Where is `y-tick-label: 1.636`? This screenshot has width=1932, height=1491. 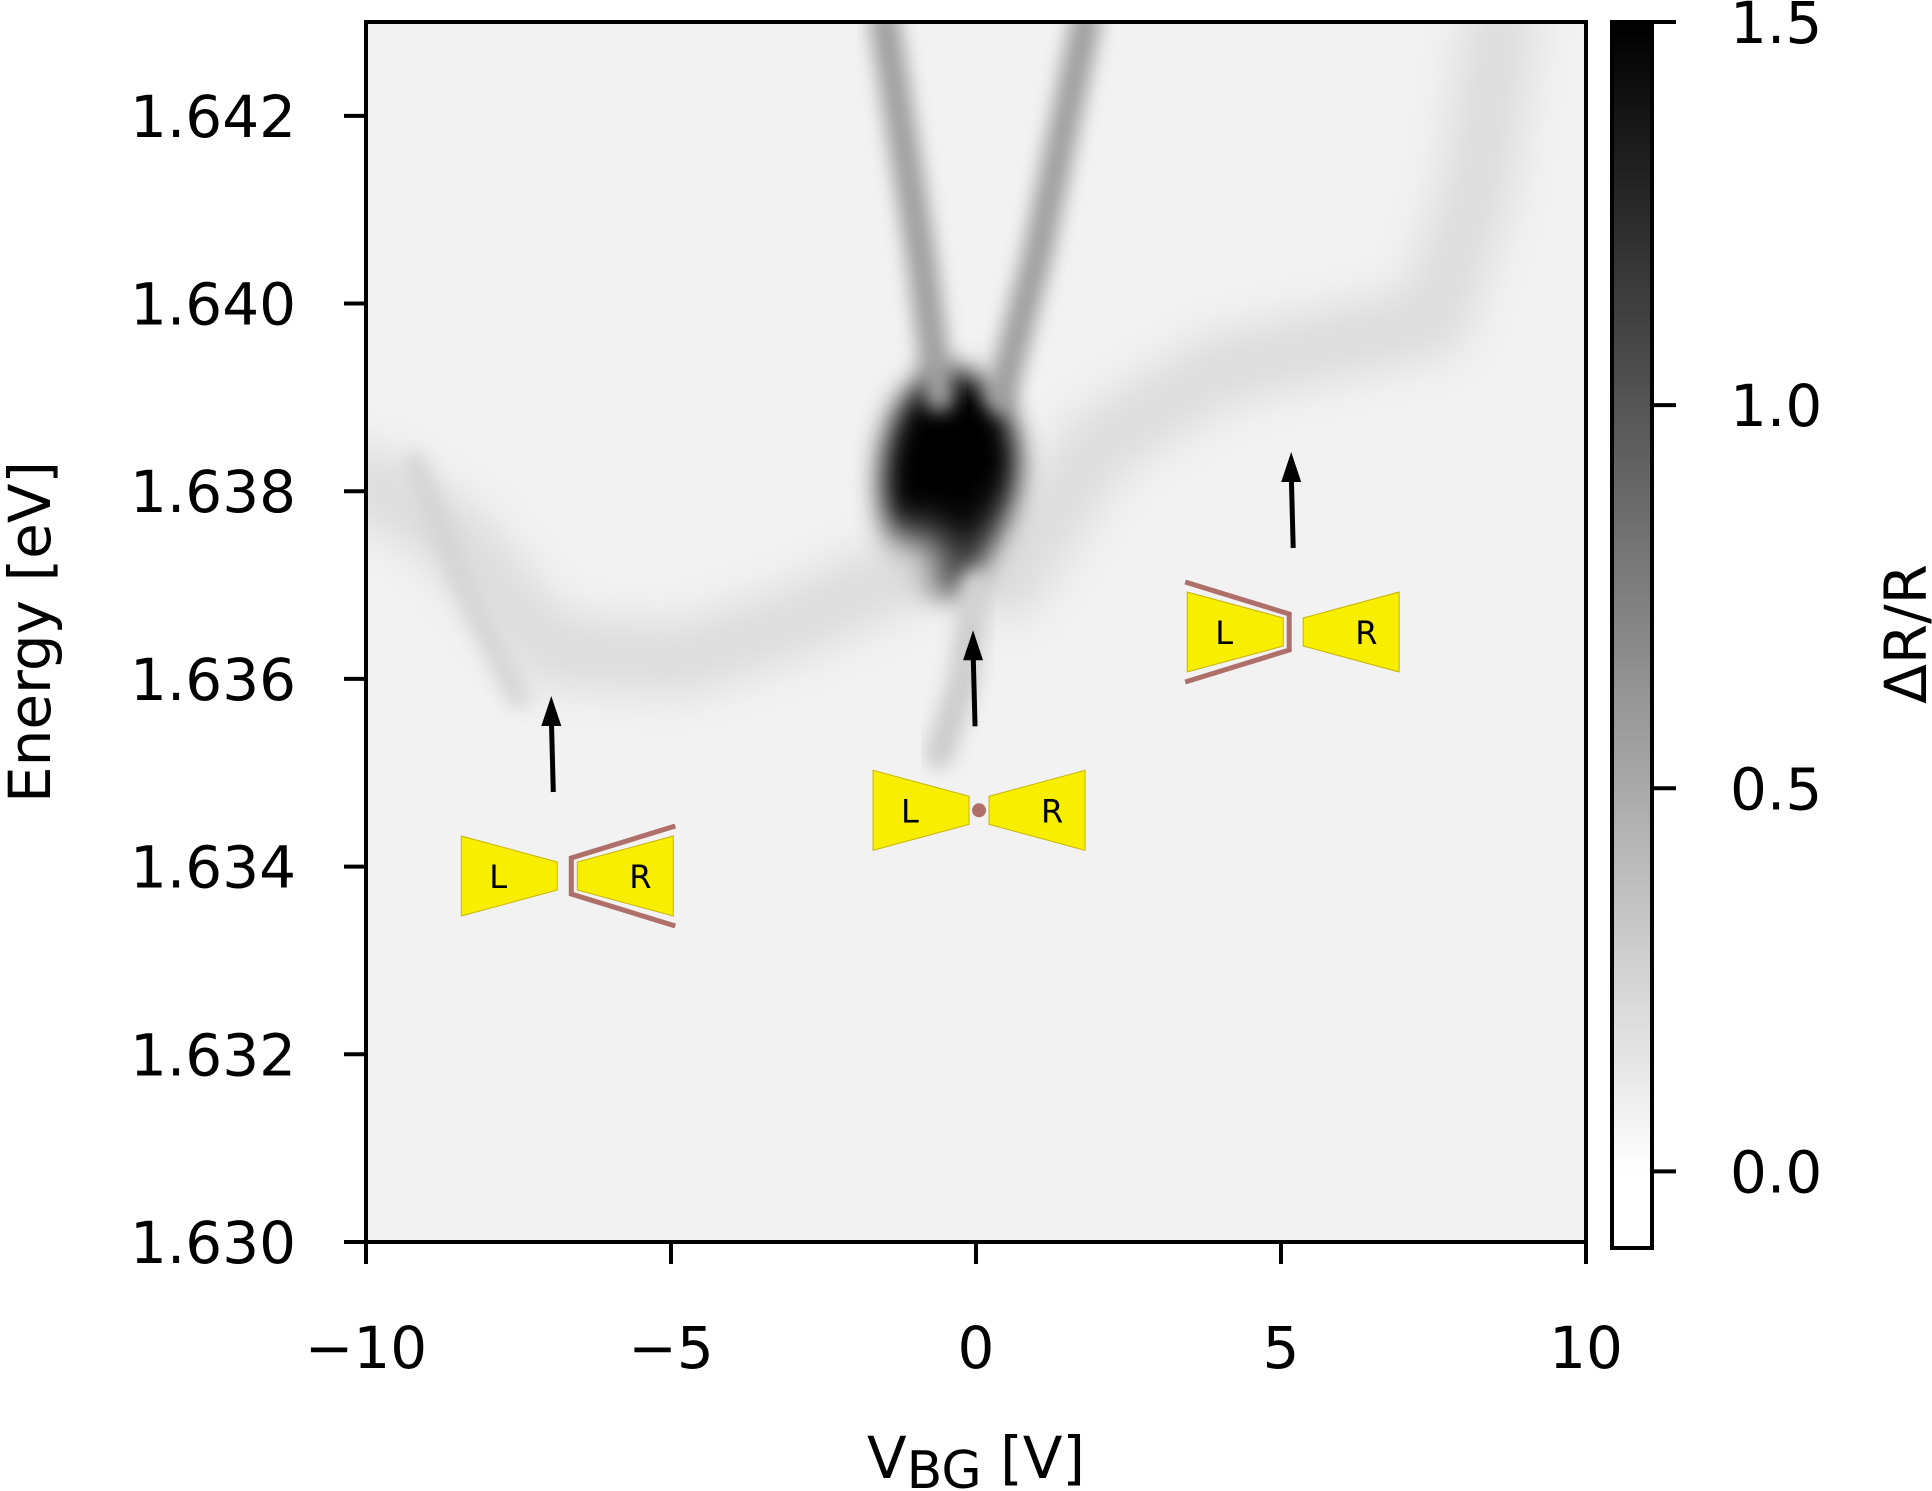 y-tick-label: 1.636 is located at coordinates (213, 680).